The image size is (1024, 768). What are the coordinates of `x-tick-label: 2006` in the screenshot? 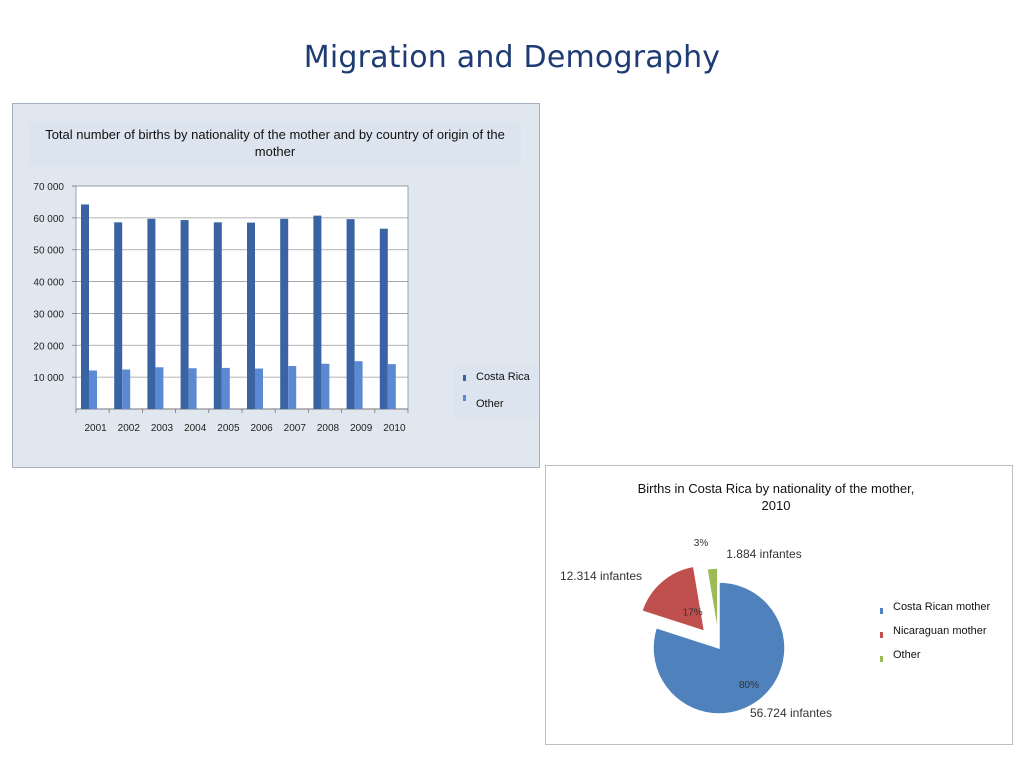 It's located at (261, 428).